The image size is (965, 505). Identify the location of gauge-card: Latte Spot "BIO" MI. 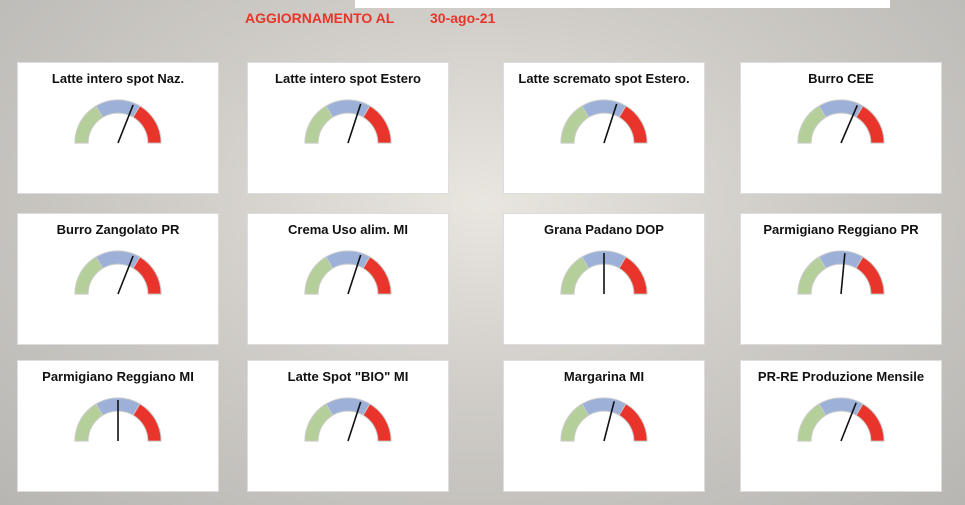
(348, 426).